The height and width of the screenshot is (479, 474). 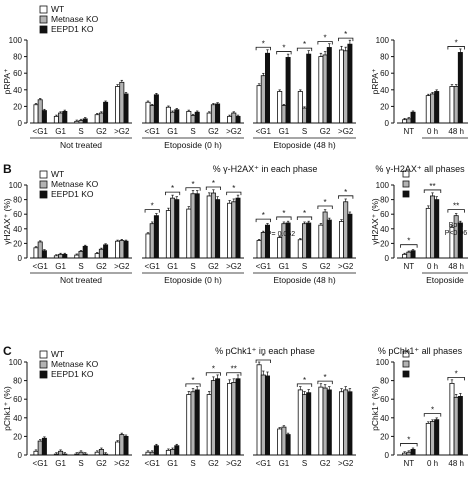 I want to click on panel-3-phase-tick-label: 0, so click(x=20, y=455).